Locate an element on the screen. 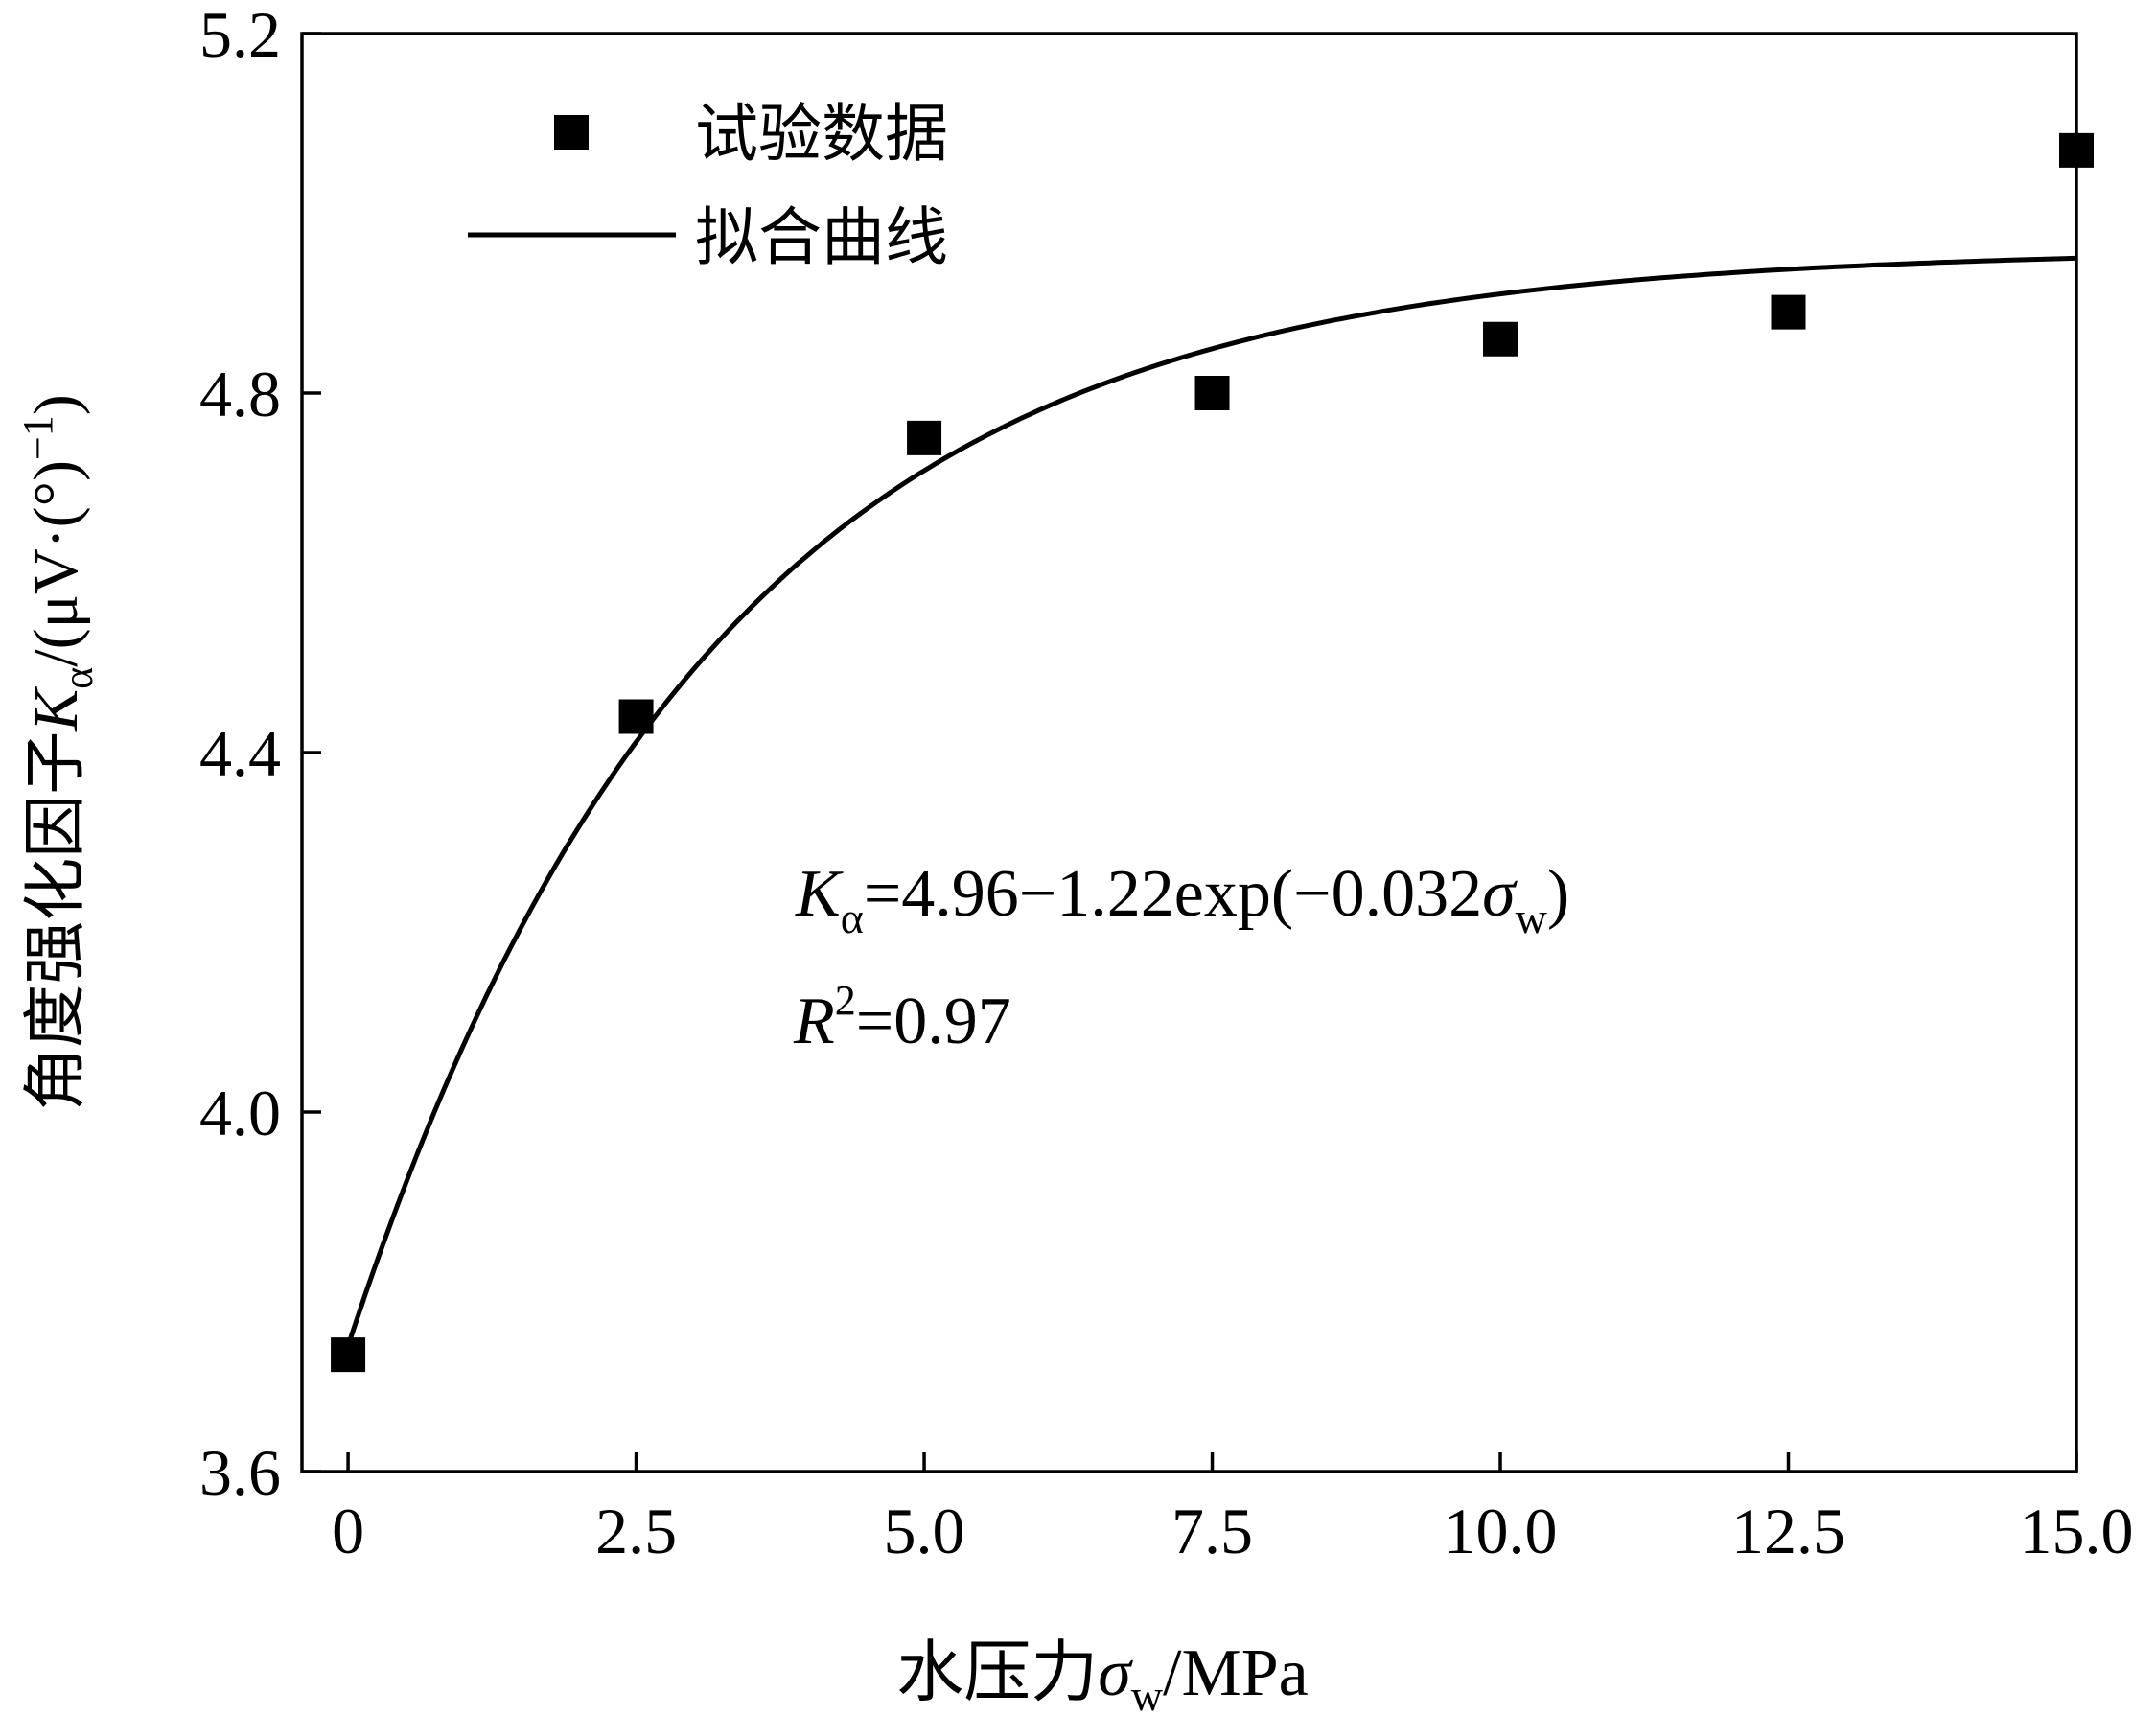 Image resolution: width=2156 pixels, height=1716 pixels. legend-label-data: 试验数据 is located at coordinates (821, 134).